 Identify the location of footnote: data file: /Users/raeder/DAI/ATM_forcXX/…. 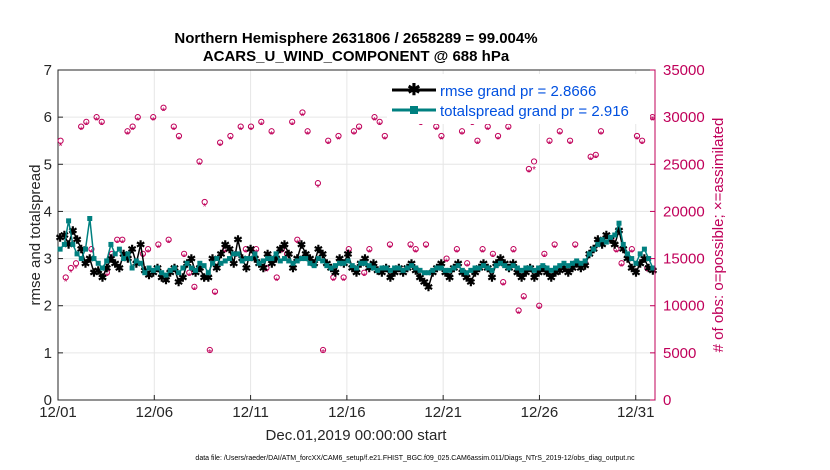
(415, 458).